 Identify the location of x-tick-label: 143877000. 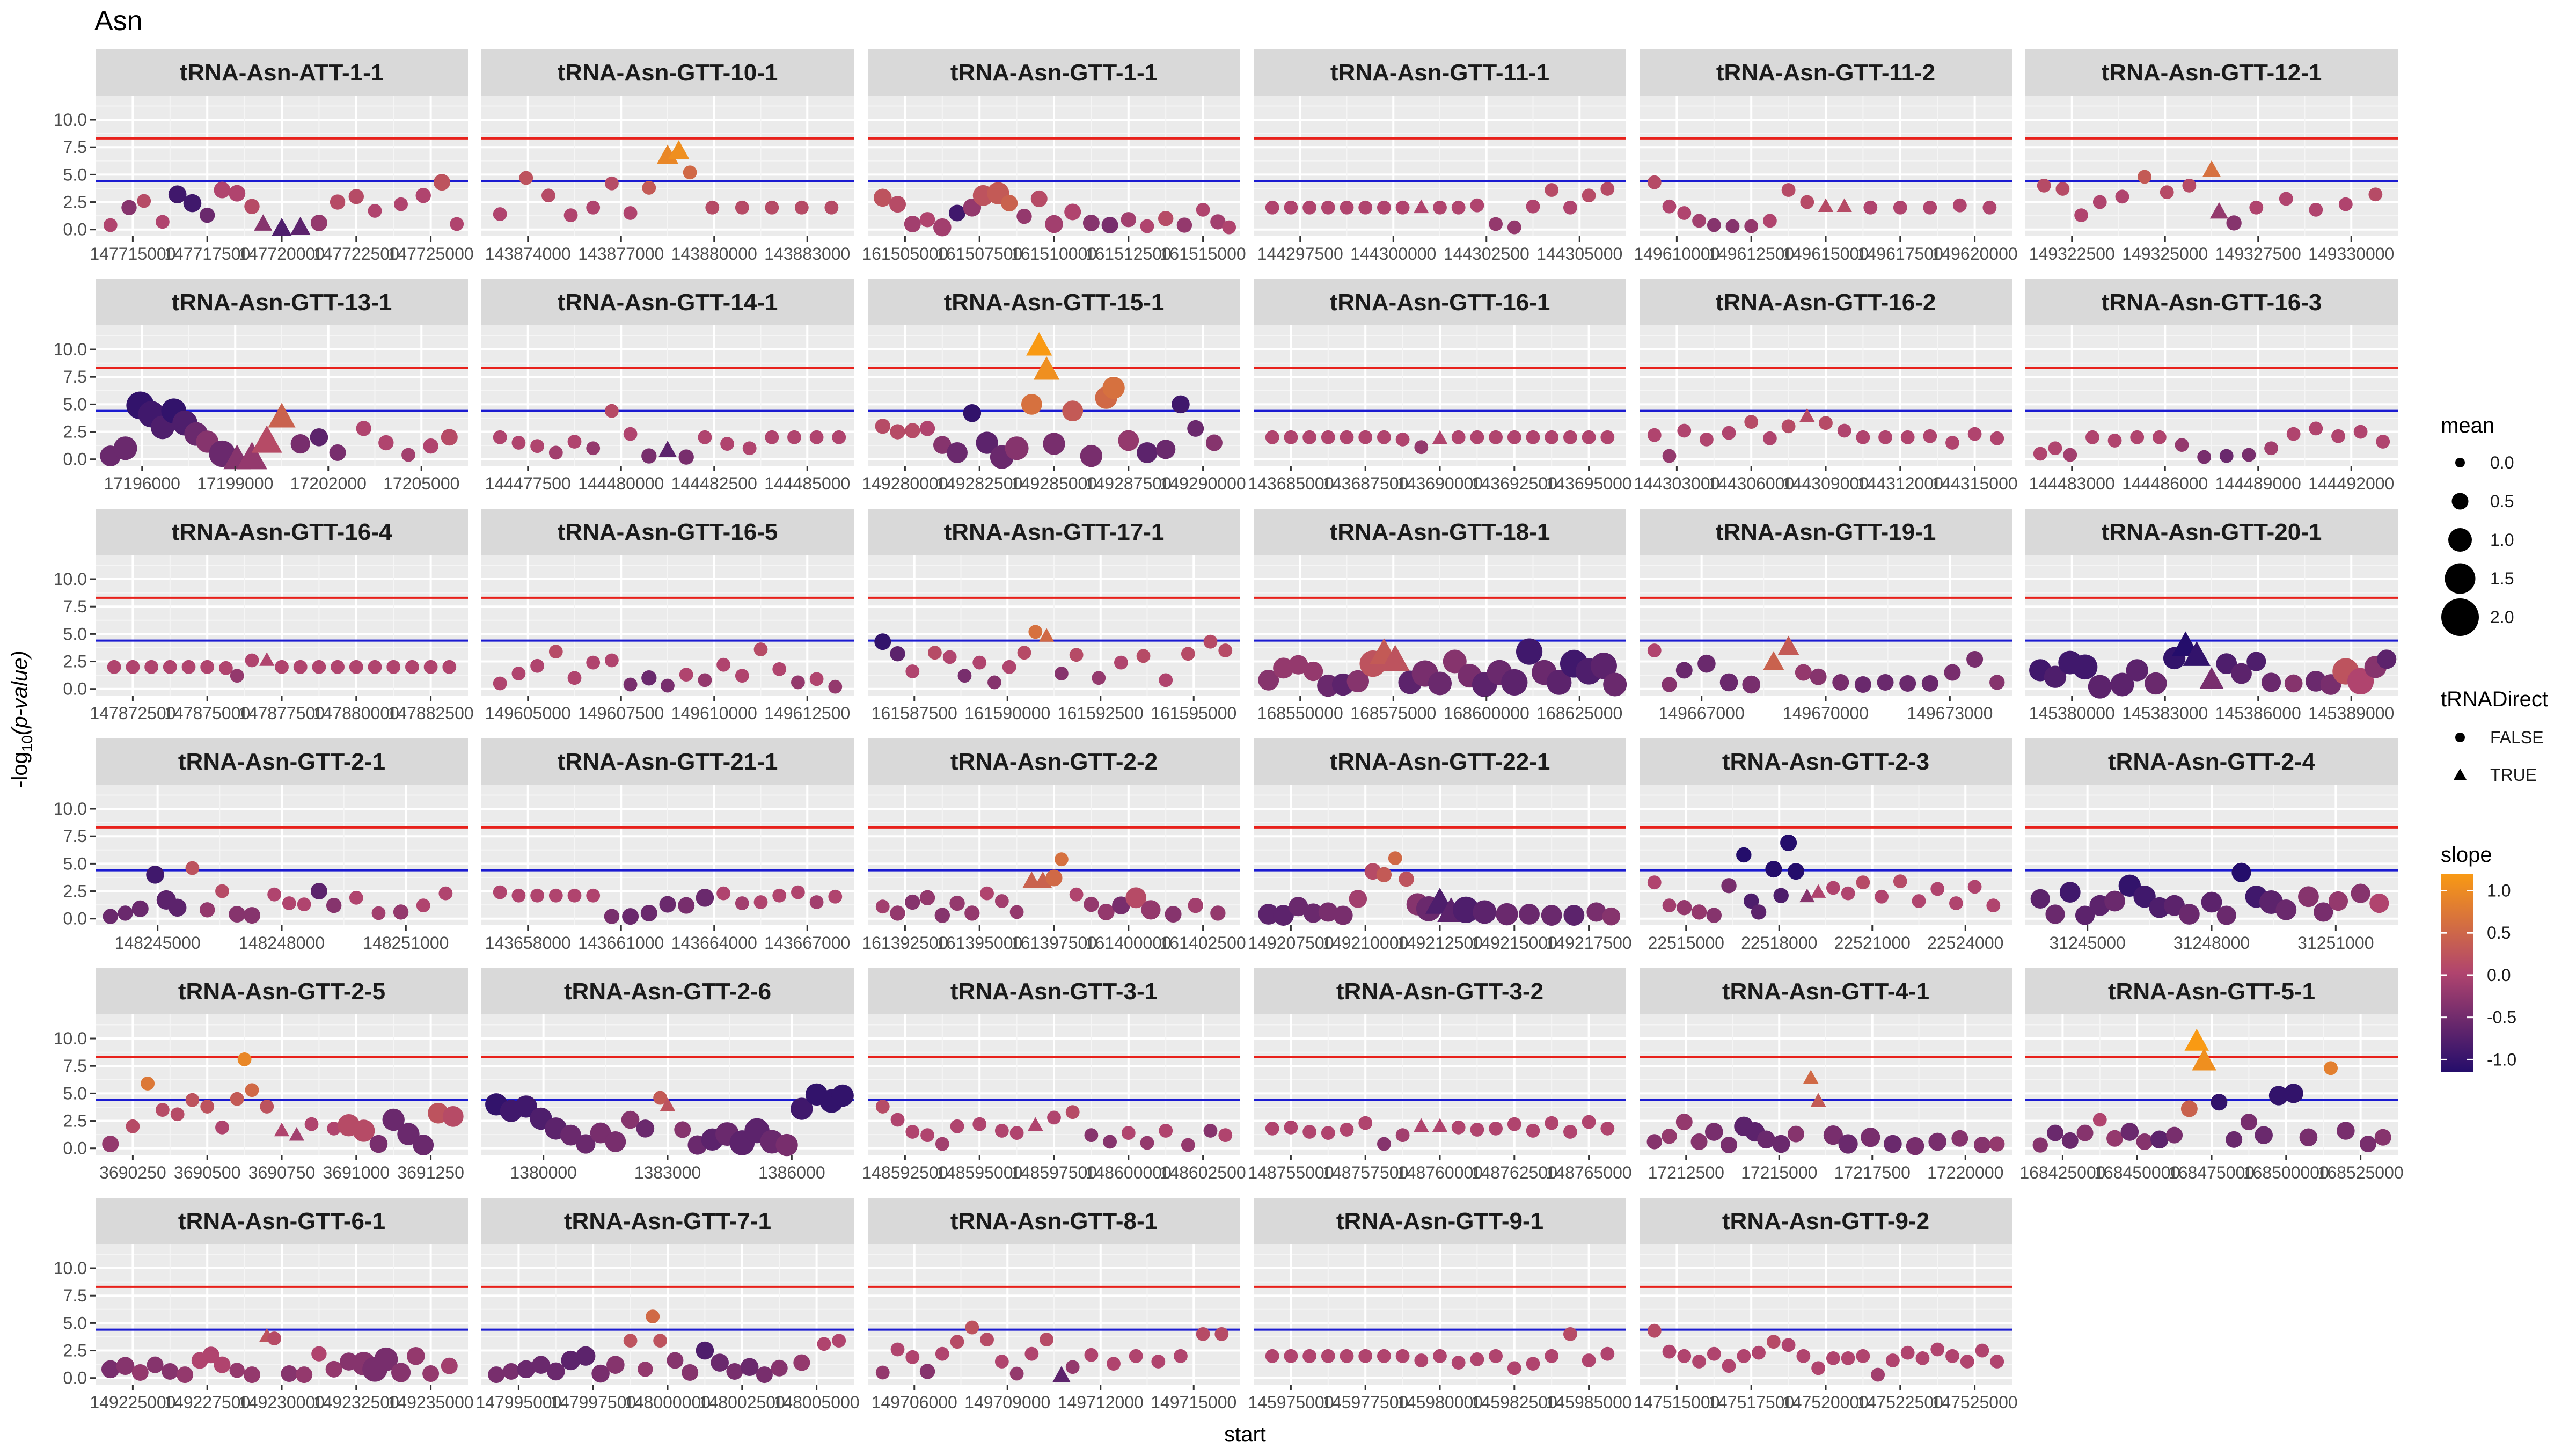
(621, 254).